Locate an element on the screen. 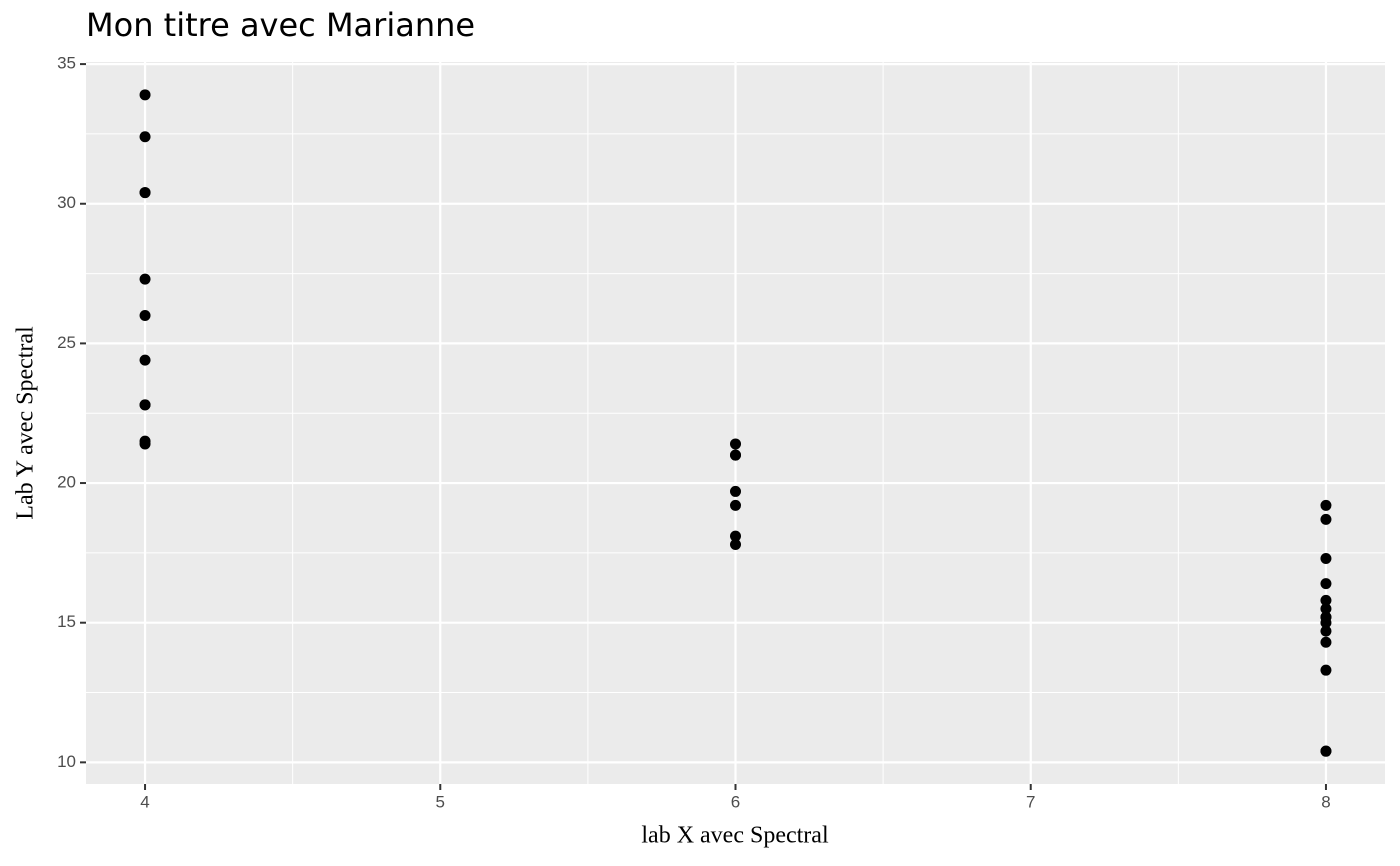  x-axis-title: lab X avec Spectral is located at coordinates (735, 836).